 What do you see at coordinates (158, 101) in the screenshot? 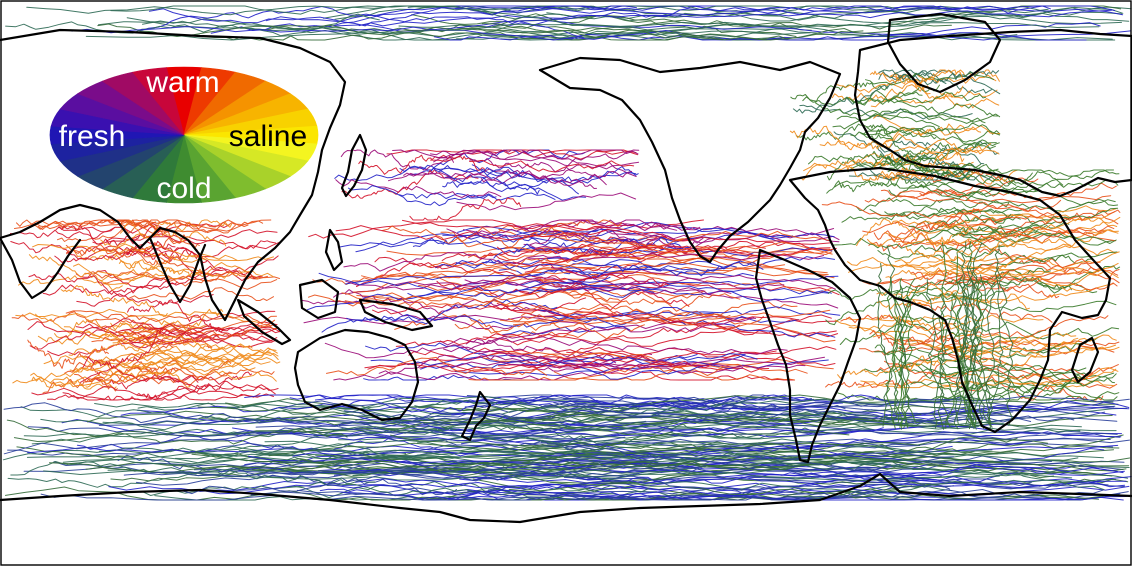
I see `color-wheel-wedge` at bounding box center [158, 101].